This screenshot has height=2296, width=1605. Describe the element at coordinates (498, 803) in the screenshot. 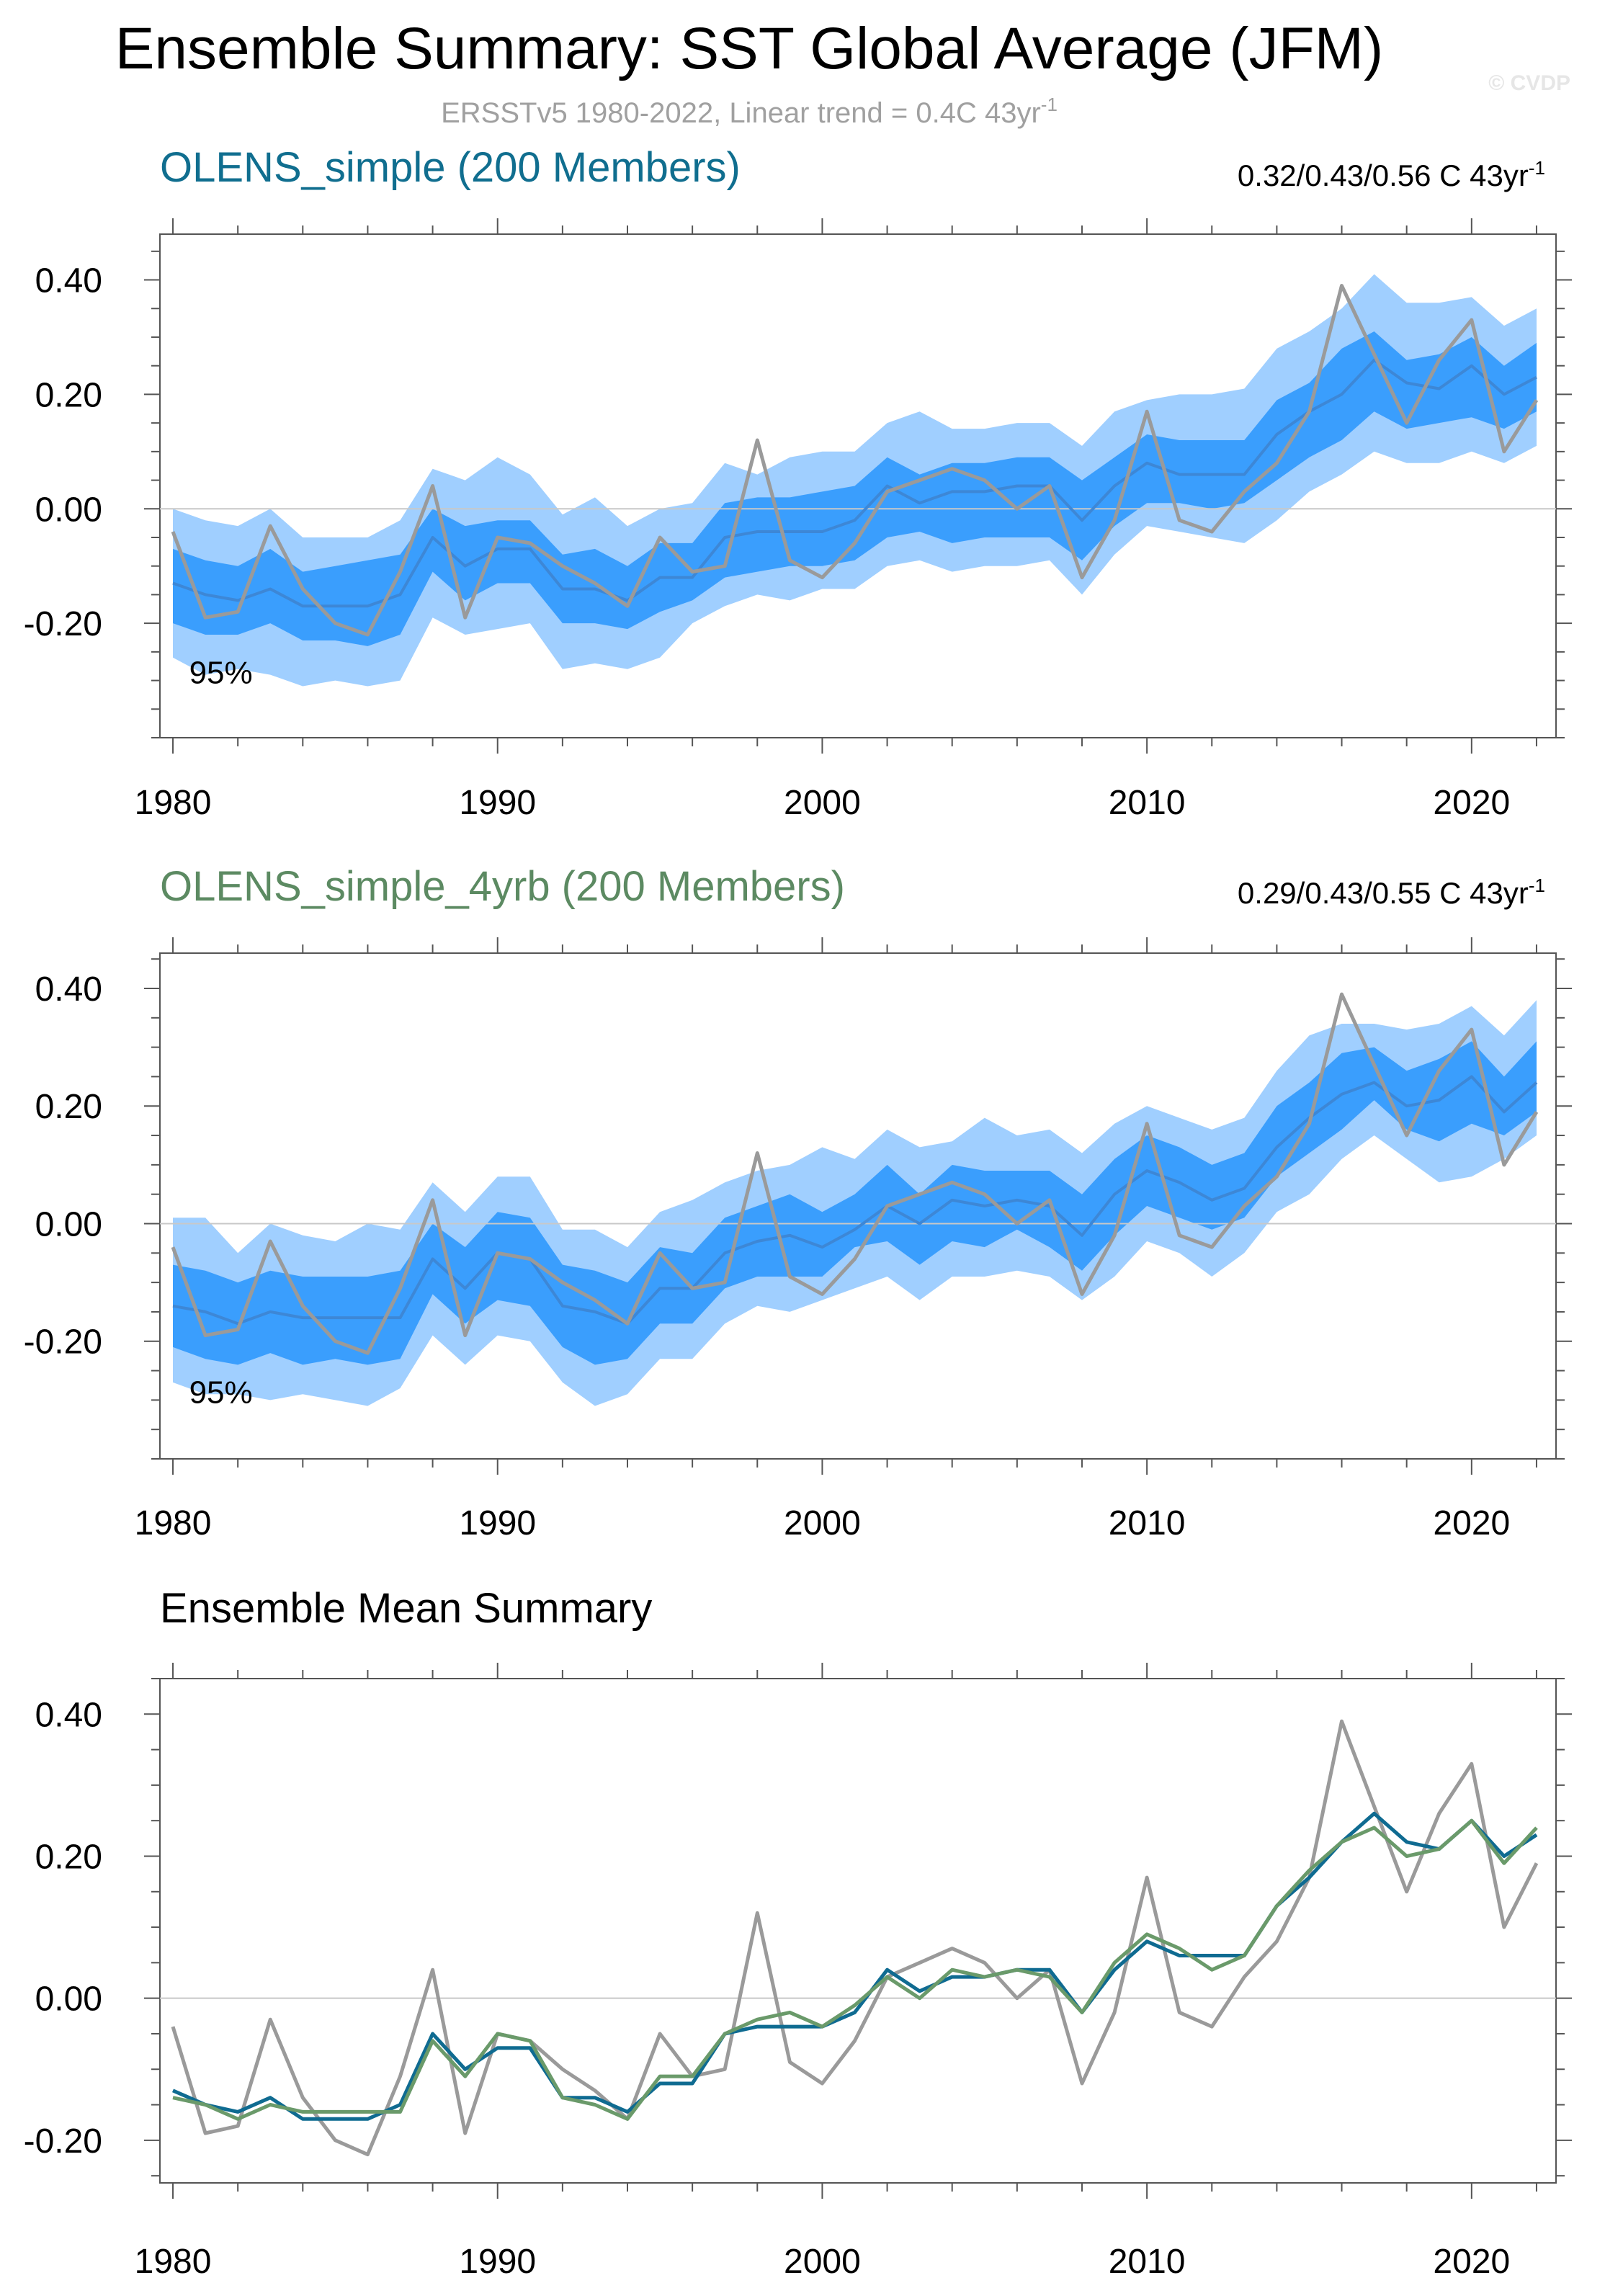

I see `panel1-xtick-label: 1990` at that location.